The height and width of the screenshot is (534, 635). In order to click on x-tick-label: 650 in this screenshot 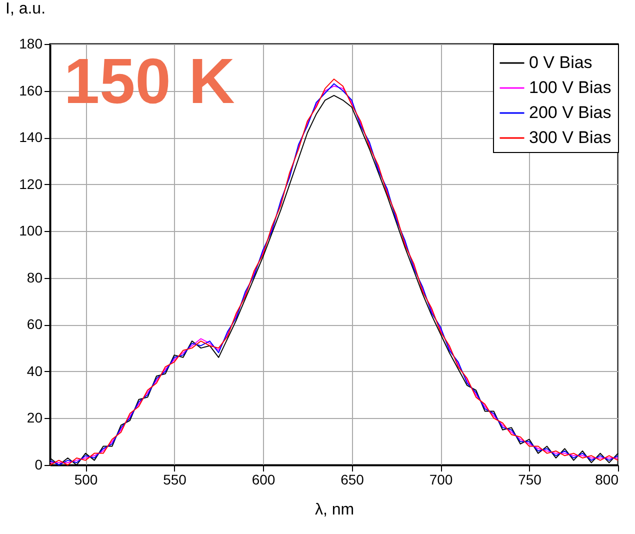, I will do `click(352, 480)`.